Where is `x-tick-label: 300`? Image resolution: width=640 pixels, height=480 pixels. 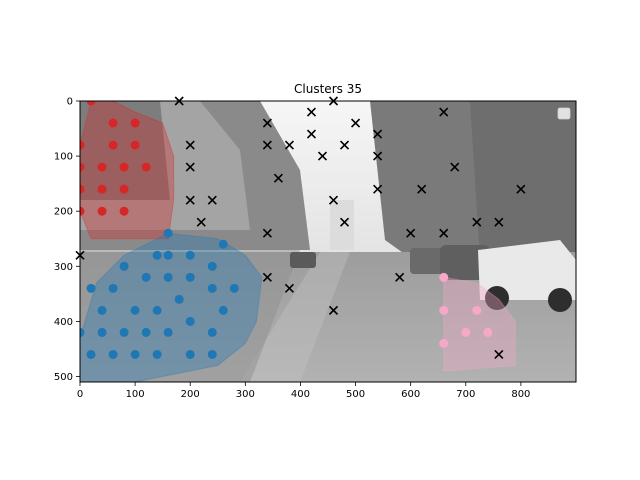
x-tick-label: 300 is located at coordinates (245, 394).